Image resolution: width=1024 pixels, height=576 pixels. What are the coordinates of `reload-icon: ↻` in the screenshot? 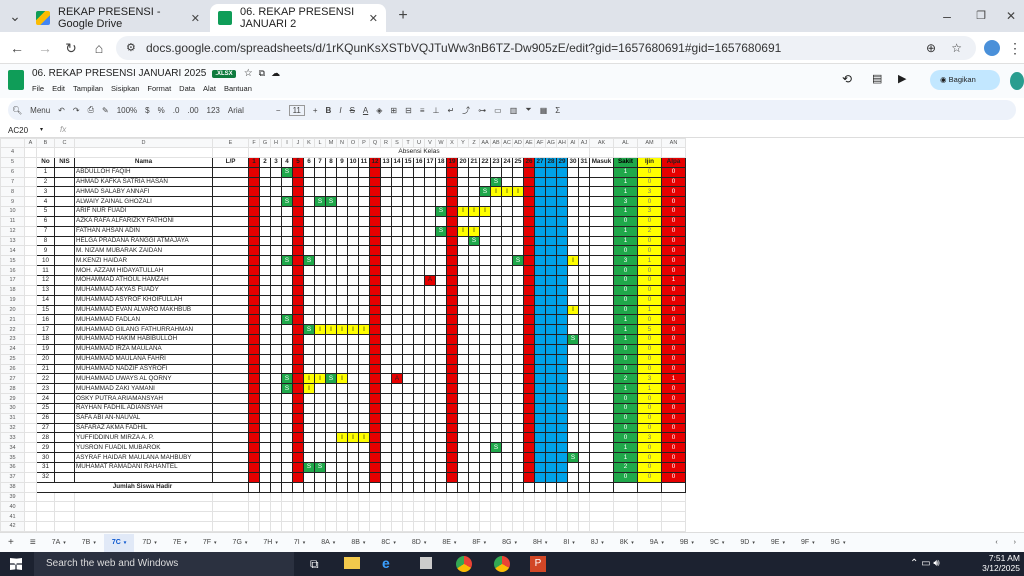 It's located at (71, 48).